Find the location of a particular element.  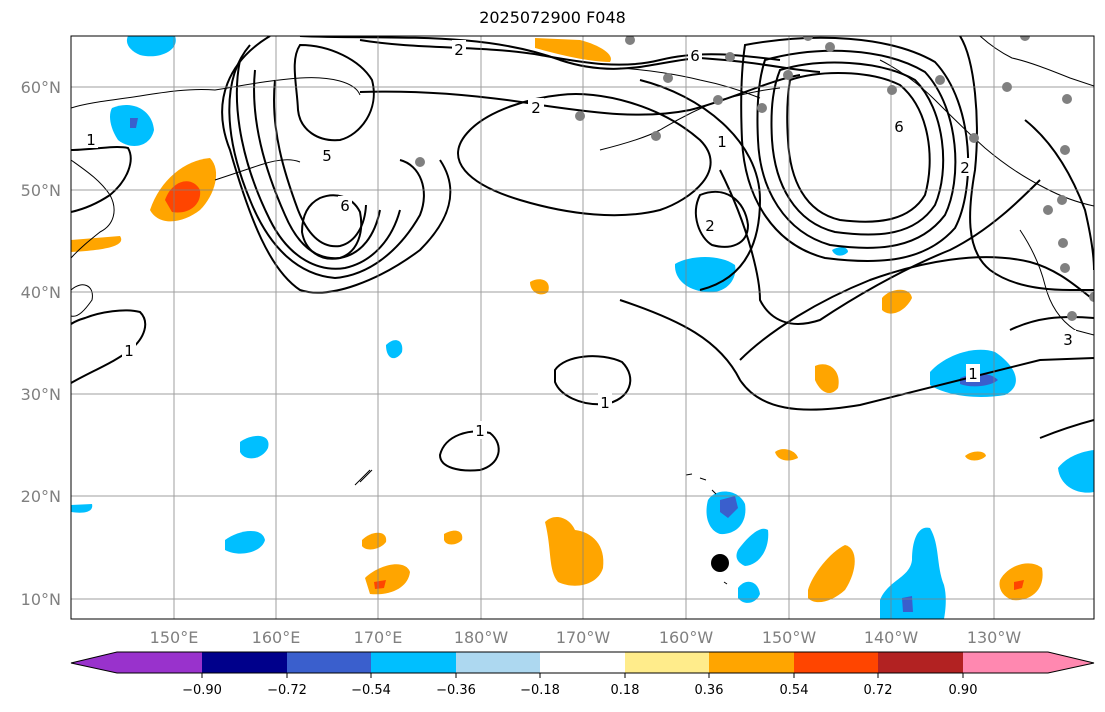

latitude-labels: 60°N 50°N 40°N 30°N 20°N 10°N is located at coordinates (41, 343).